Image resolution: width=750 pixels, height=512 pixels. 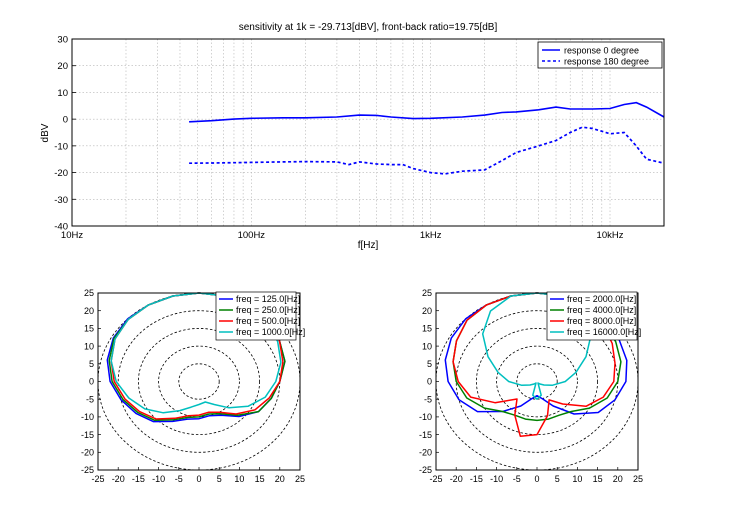 What do you see at coordinates (45, 132) in the screenshot?
I see `y-axis-label: dBV` at bounding box center [45, 132].